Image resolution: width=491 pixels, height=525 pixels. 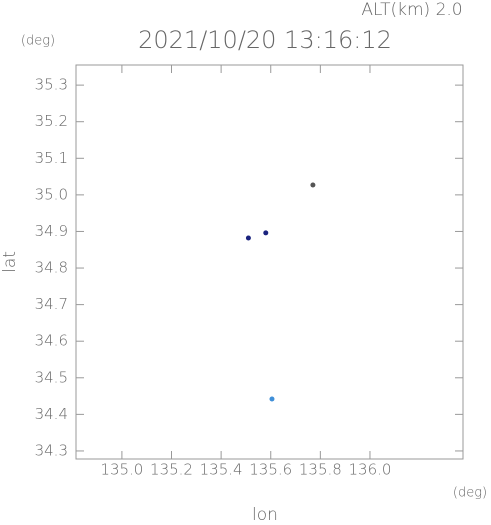 What do you see at coordinates (265, 513) in the screenshot?
I see `x-axis-label: lon` at bounding box center [265, 513].